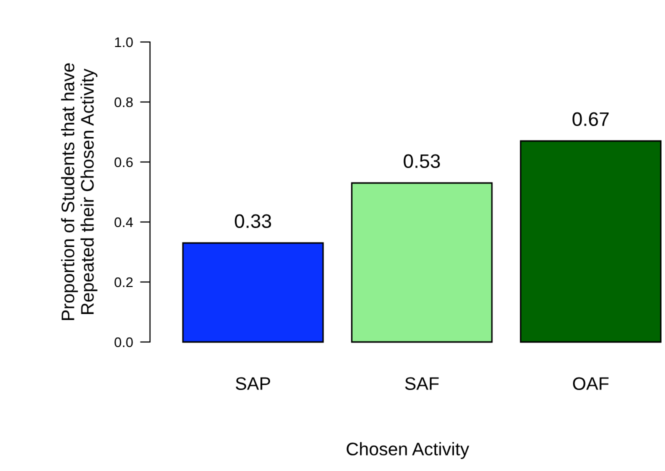 The width and height of the screenshot is (665, 471). I want to click on y-tick-label: 0.8, so click(123, 102).